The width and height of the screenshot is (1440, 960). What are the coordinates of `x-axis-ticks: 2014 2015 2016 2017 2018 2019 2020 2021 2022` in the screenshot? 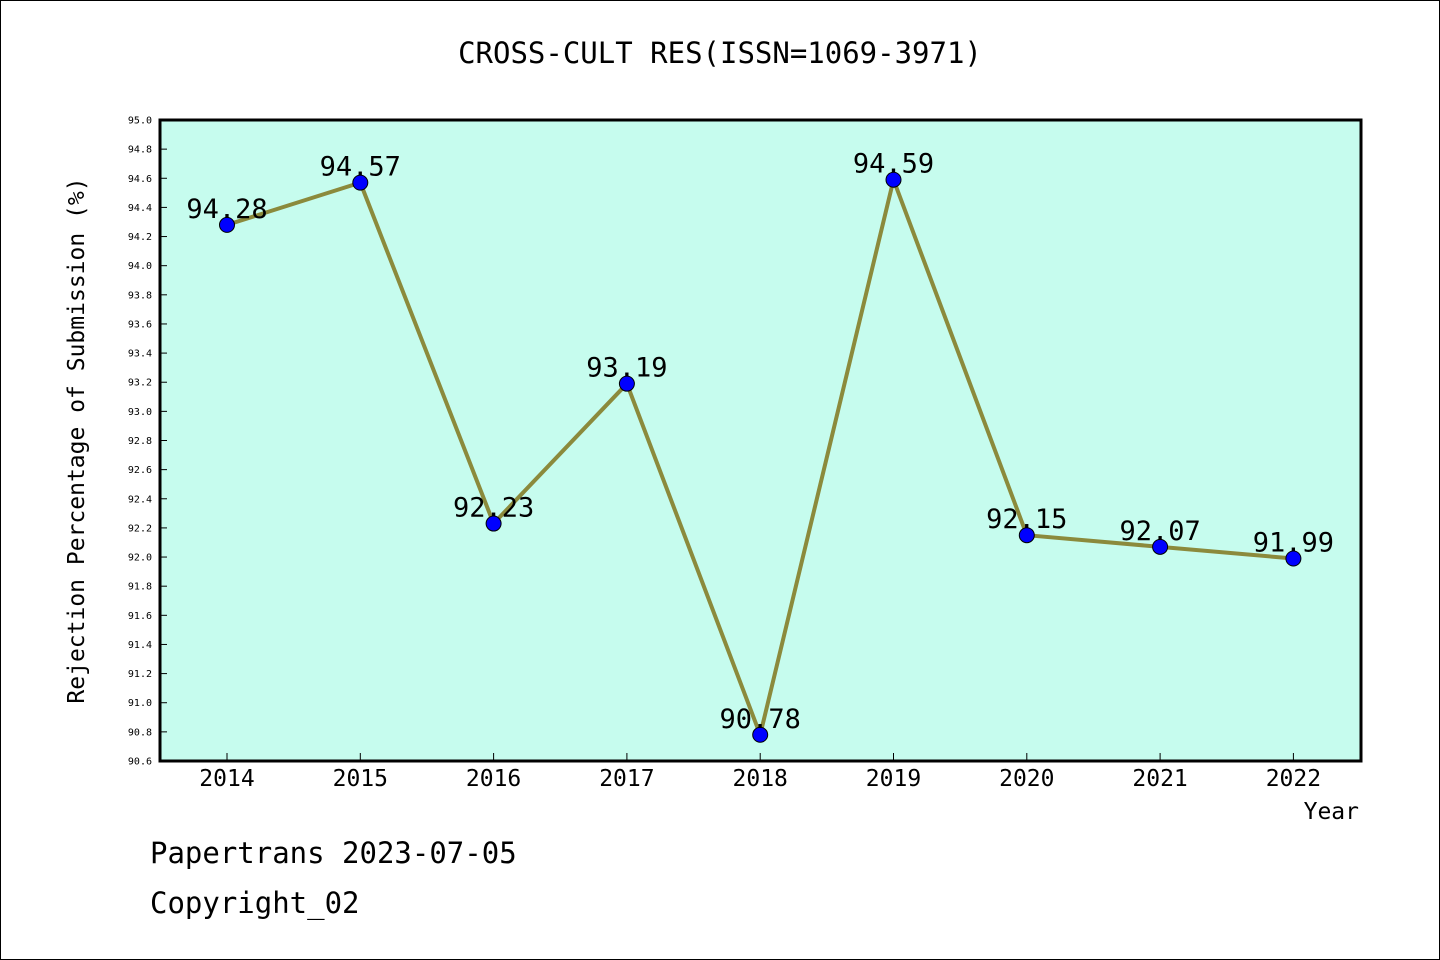 It's located at (760, 772).